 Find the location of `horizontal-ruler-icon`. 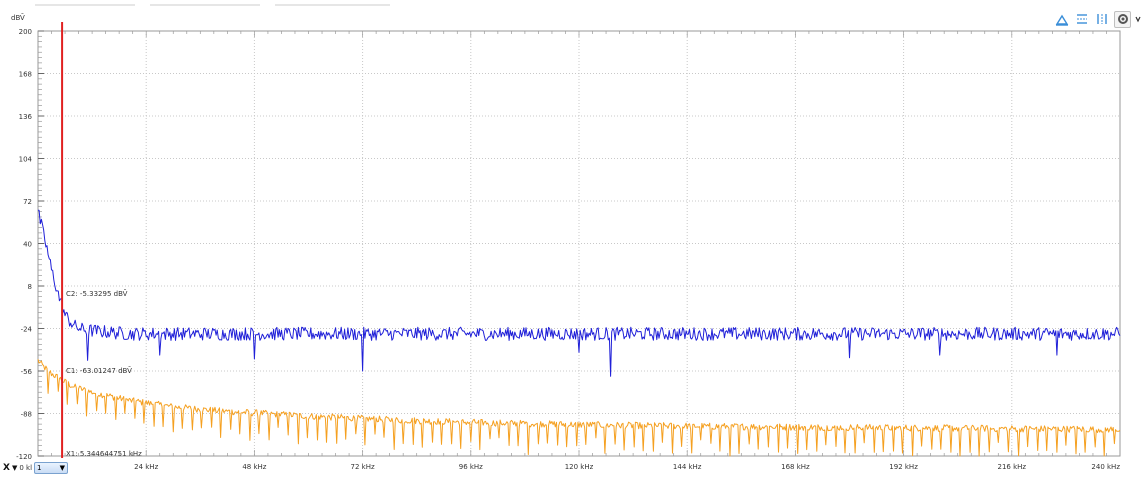

horizontal-ruler-icon is located at coordinates (1082, 19).